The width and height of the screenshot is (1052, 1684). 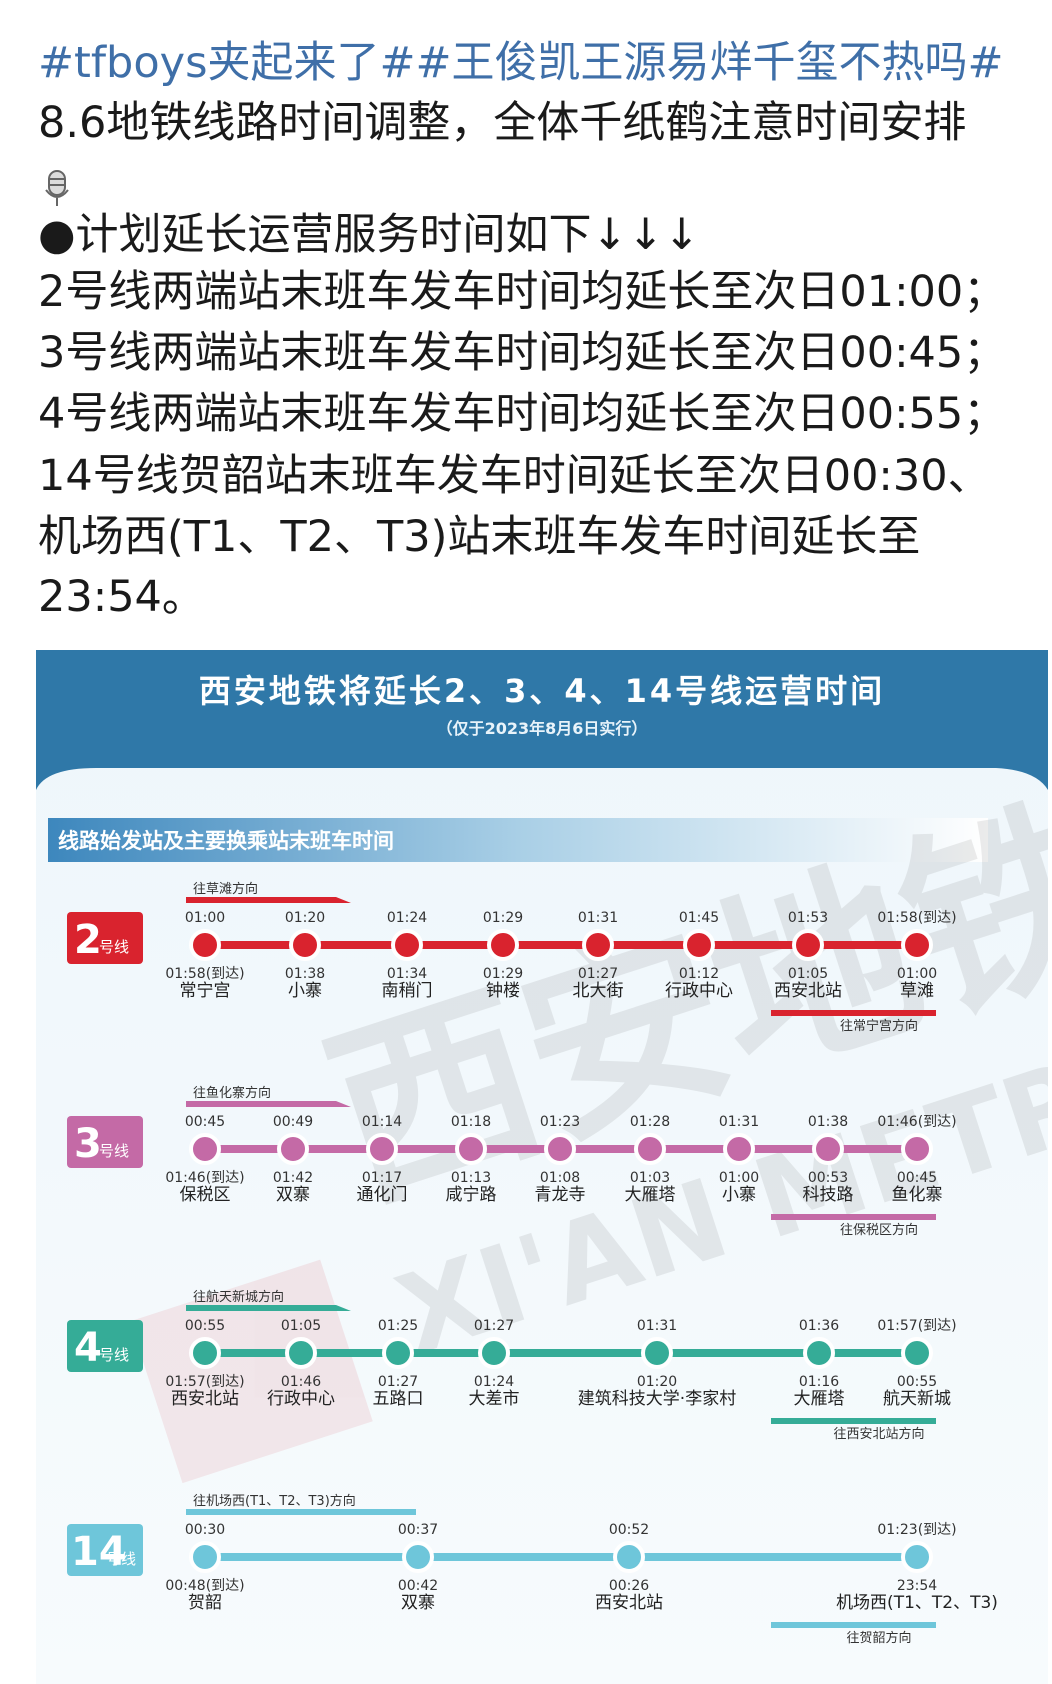 I want to click on post-line: 14号线贺韶站末班车发车时间延长至次日00:30、, so click(x=514, y=476).